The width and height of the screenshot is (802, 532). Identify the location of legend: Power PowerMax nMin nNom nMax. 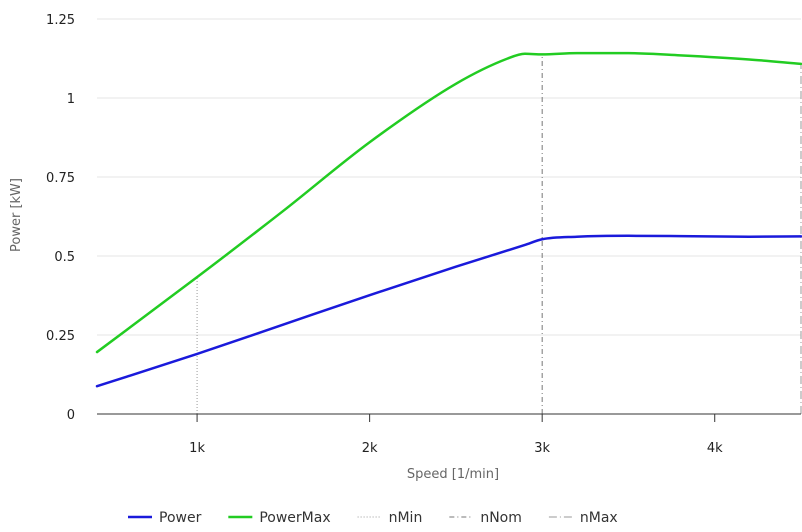
(373, 518).